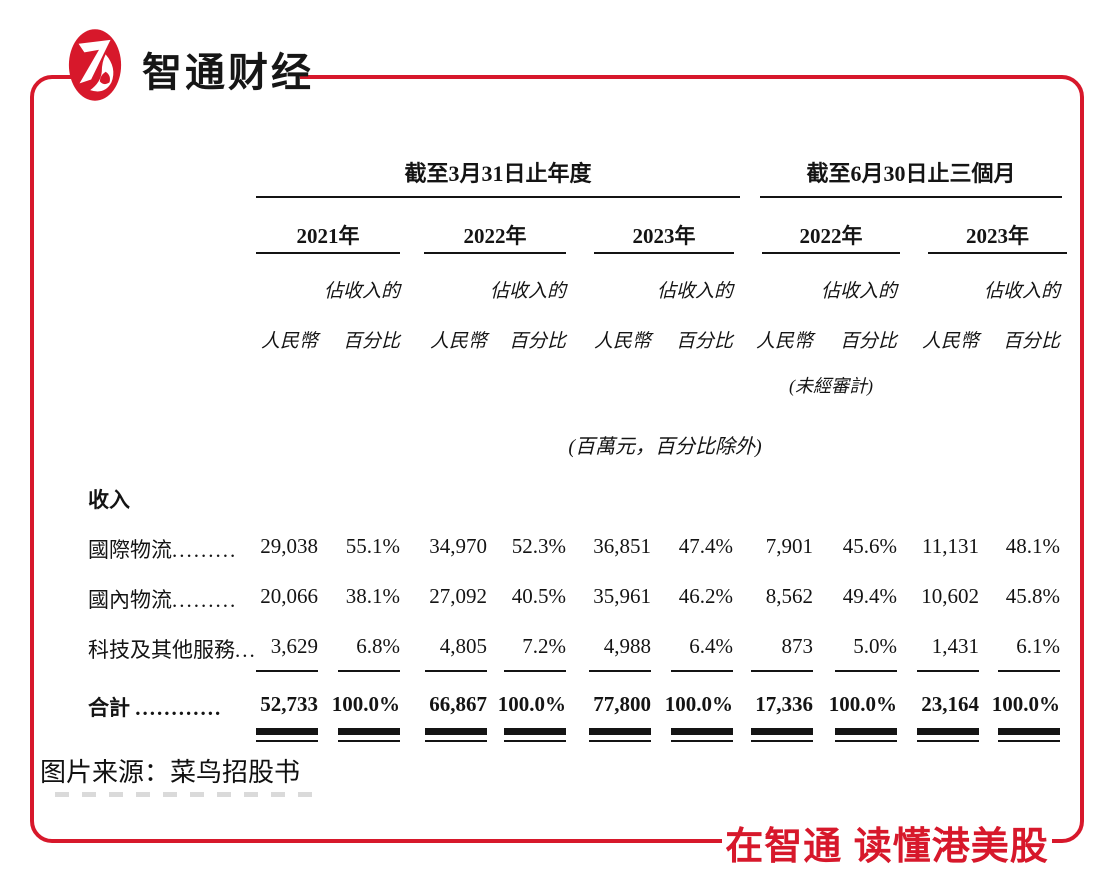 This screenshot has height=880, width=1110. What do you see at coordinates (228, 73) in the screenshot?
I see `brand-name: 智通财经` at bounding box center [228, 73].